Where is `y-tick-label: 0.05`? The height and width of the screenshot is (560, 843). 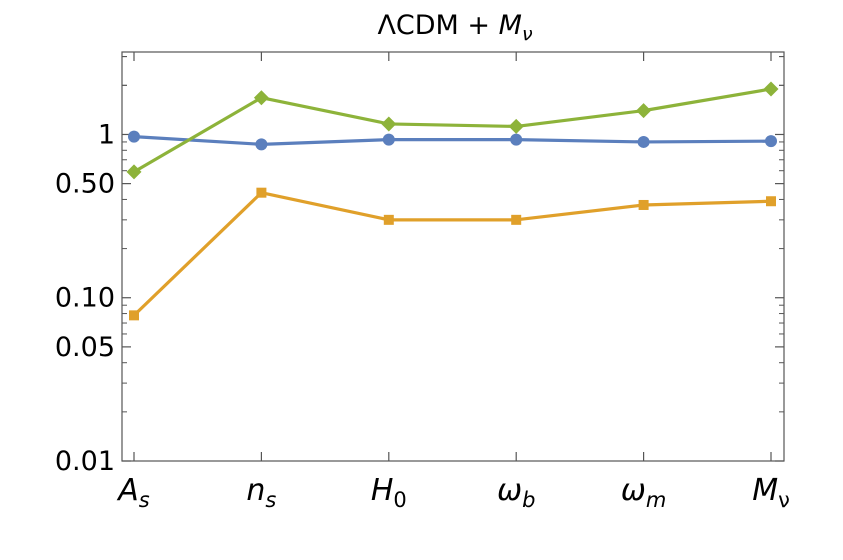
y-tick-label: 0.05 is located at coordinates (85, 347).